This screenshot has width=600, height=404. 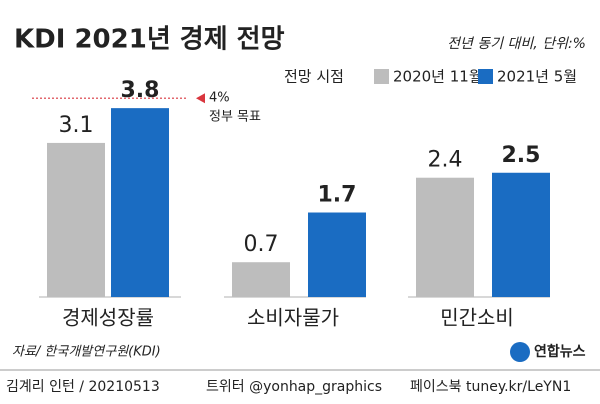 What do you see at coordinates (219, 98) in the screenshot?
I see `target-label: 4%` at bounding box center [219, 98].